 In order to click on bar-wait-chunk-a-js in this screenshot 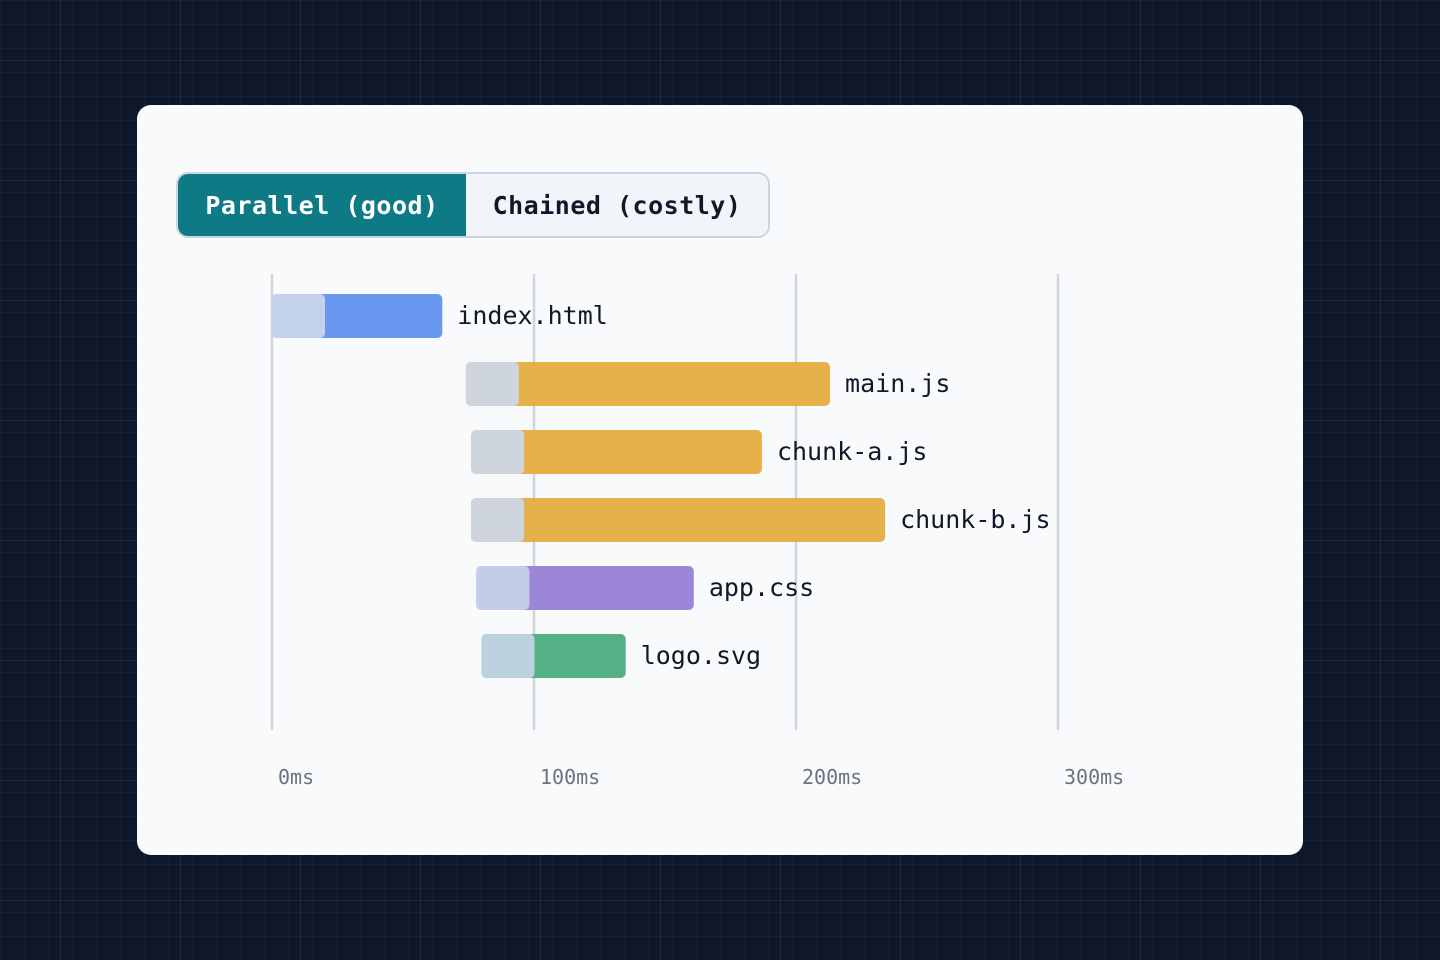, I will do `click(498, 452)`.